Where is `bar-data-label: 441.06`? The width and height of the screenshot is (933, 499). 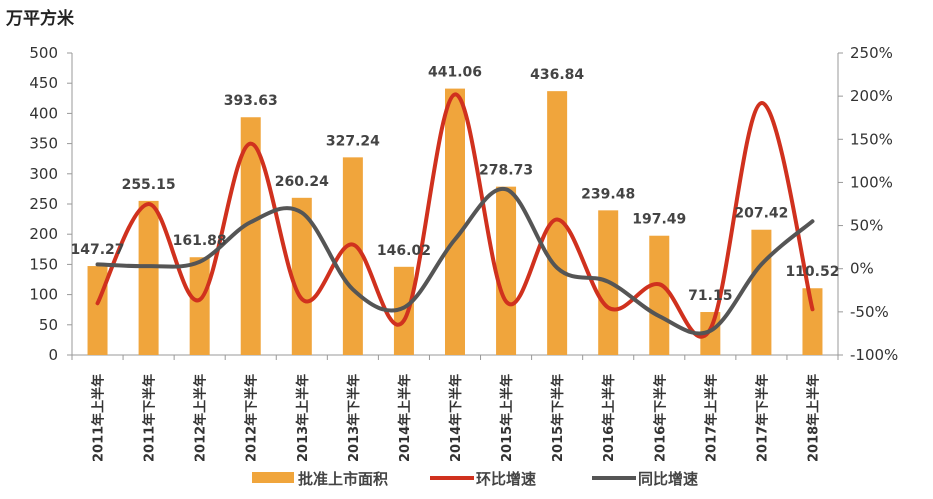 bar-data-label: 441.06 is located at coordinates (455, 73).